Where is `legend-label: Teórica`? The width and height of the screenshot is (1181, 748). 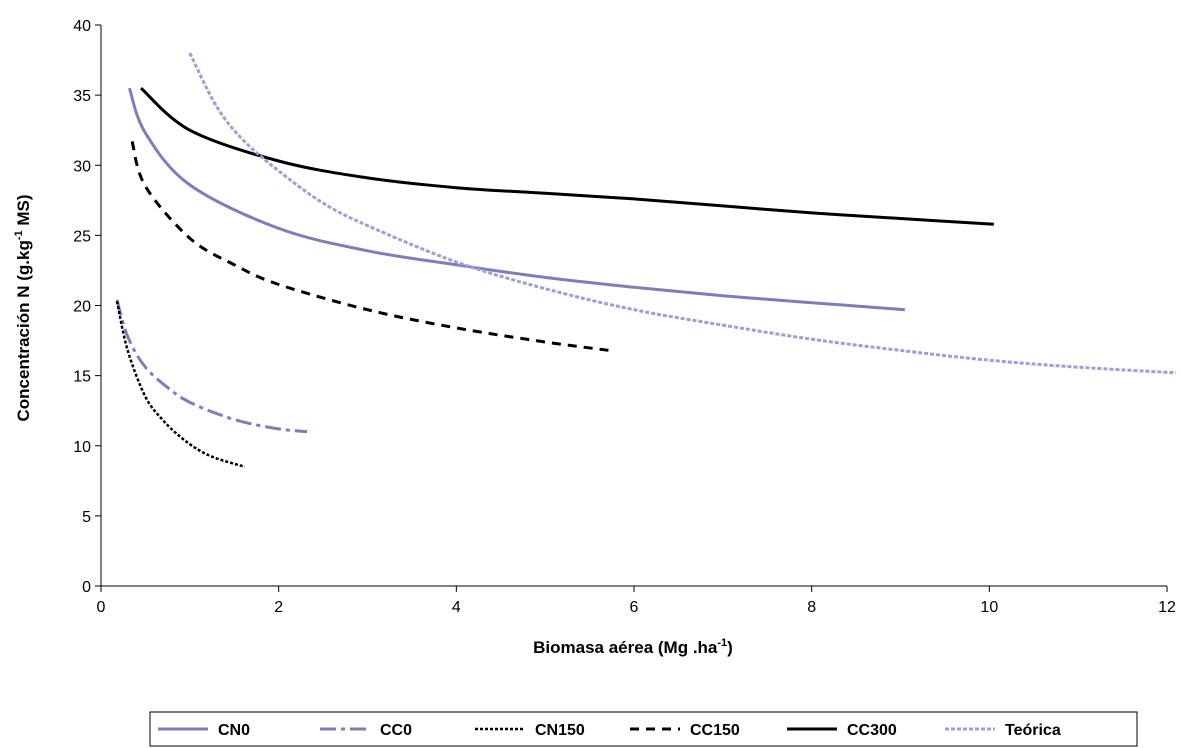
legend-label: Teórica is located at coordinates (1033, 730).